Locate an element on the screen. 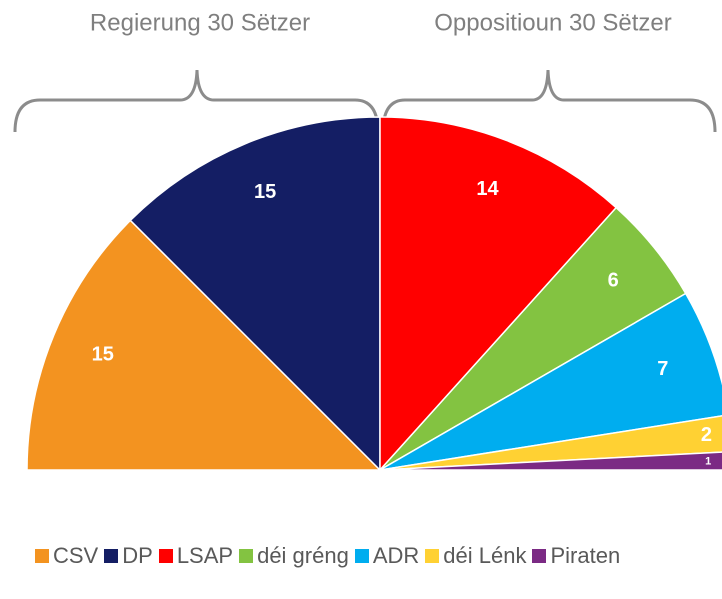 Image resolution: width=722 pixels, height=599 pixels. legend-label: DP is located at coordinates (137, 555).